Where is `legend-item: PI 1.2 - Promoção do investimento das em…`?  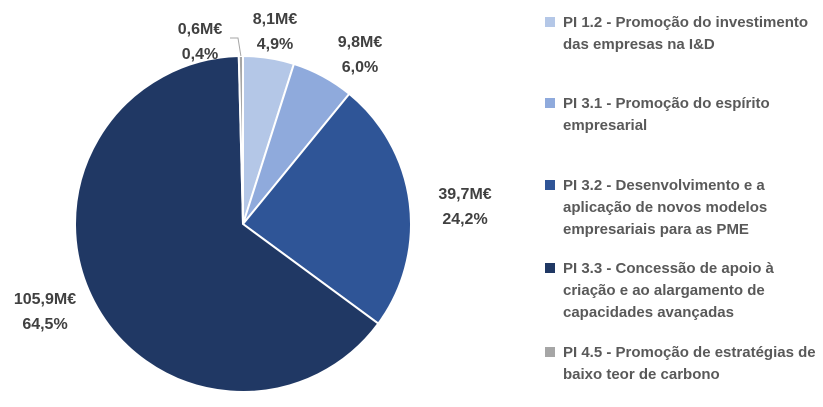 legend-item: PI 1.2 - Promoção do investimento das em… is located at coordinates (682, 34).